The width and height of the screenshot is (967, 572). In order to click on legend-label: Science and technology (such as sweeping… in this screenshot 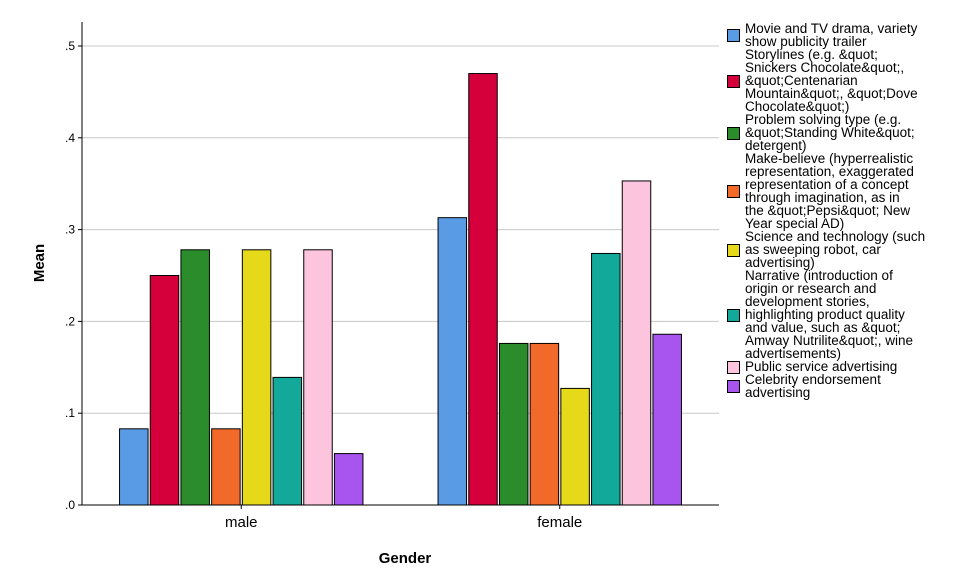, I will do `click(835, 249)`.